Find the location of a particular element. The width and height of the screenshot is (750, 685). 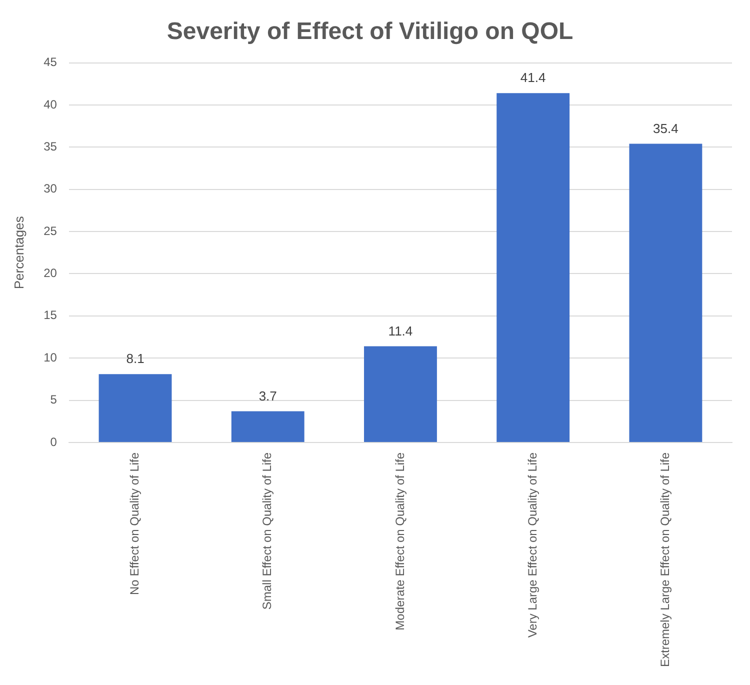

y-axis-title: Percentages is located at coordinates (18, 253).